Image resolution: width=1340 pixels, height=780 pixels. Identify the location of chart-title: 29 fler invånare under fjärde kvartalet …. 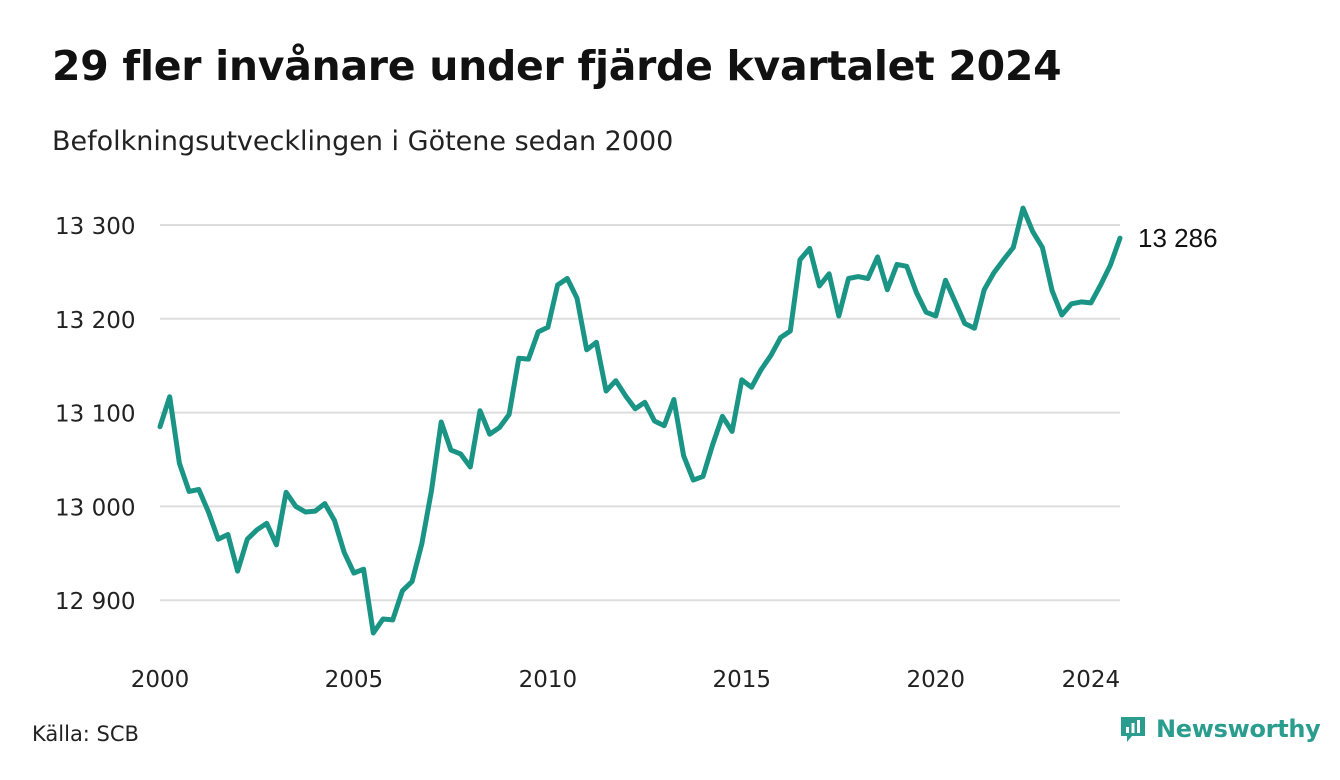
(557, 66).